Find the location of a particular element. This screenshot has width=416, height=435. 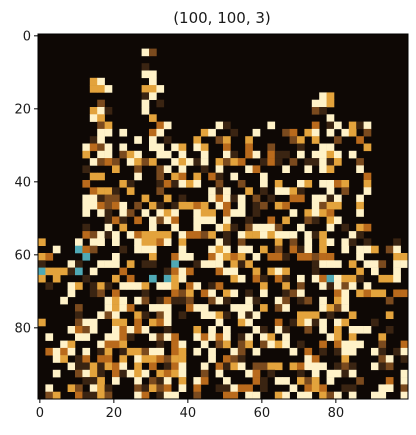

x-tick-label: 60 is located at coordinates (262, 413).